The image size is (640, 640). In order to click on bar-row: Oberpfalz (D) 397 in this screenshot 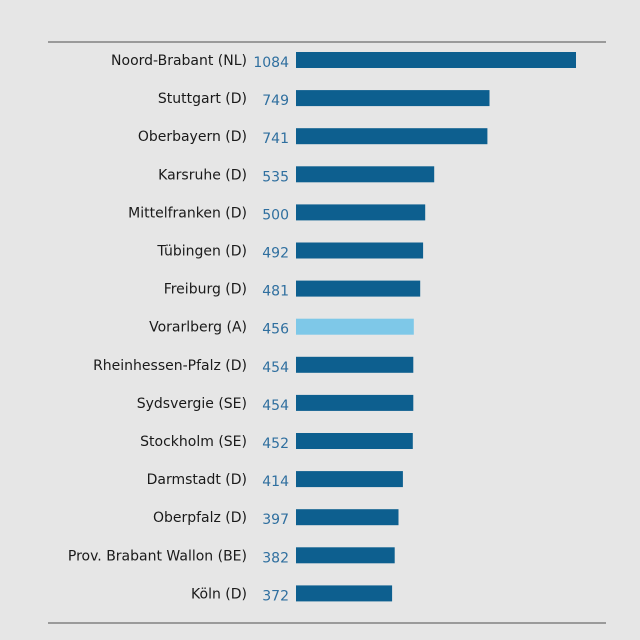, I will do `click(276, 518)`.